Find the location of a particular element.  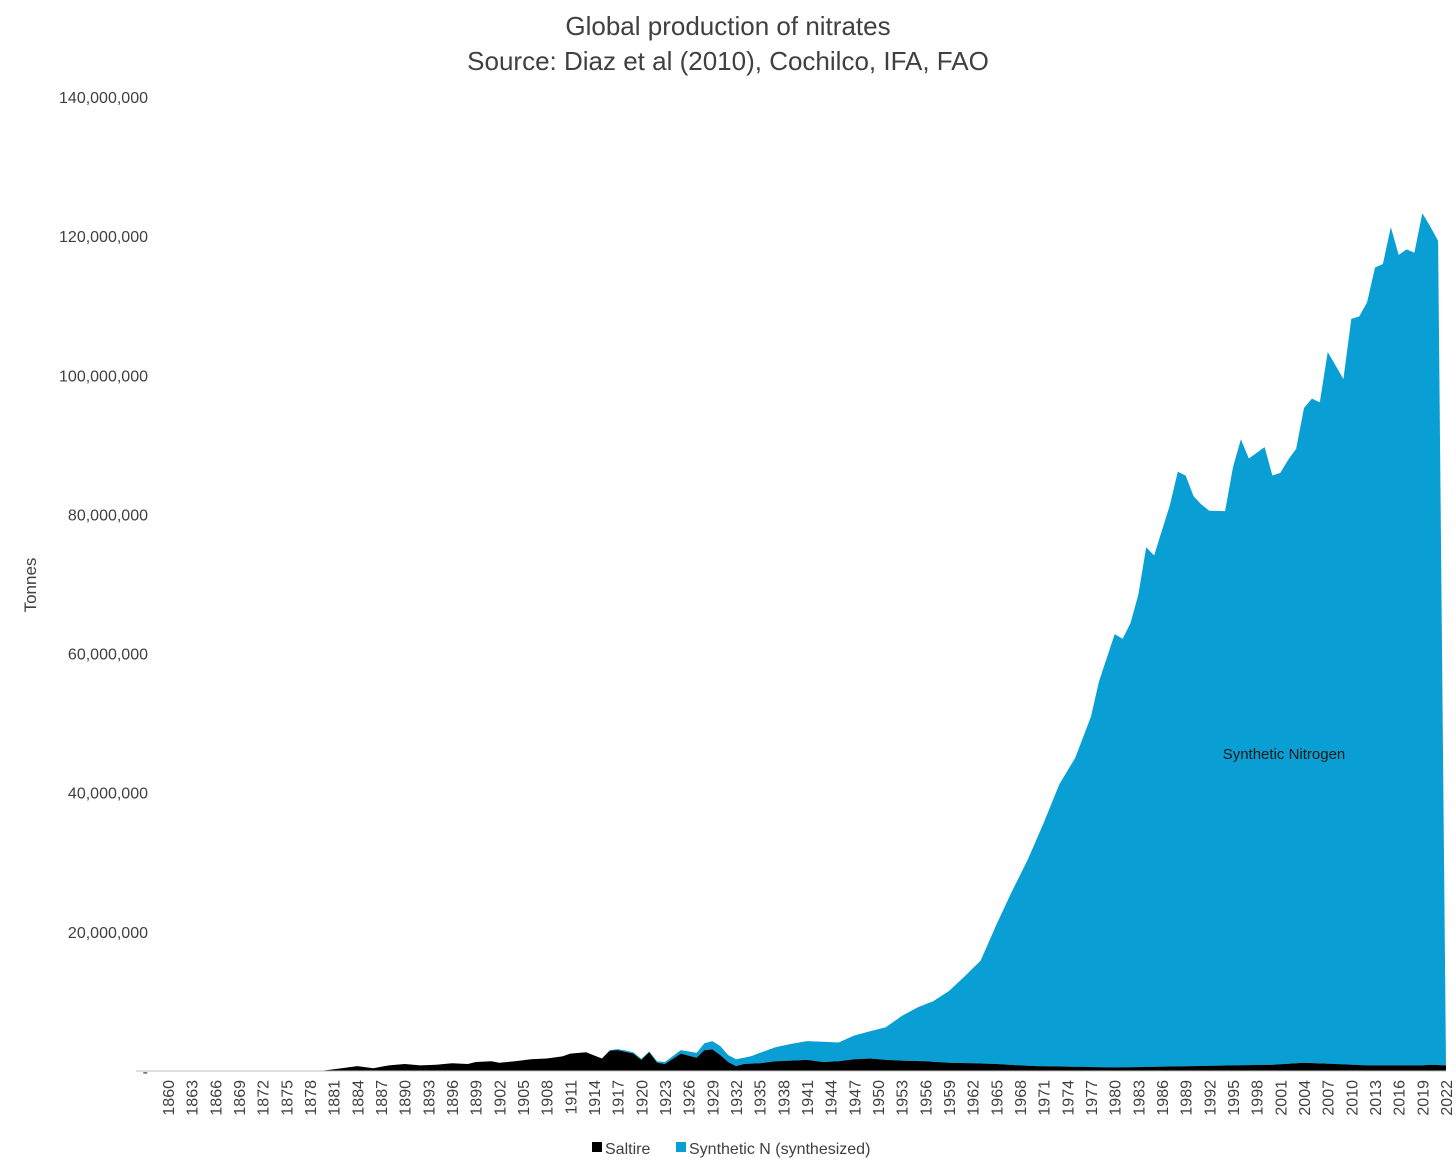

x-tick-label: 1983 is located at coordinates (1139, 1098).